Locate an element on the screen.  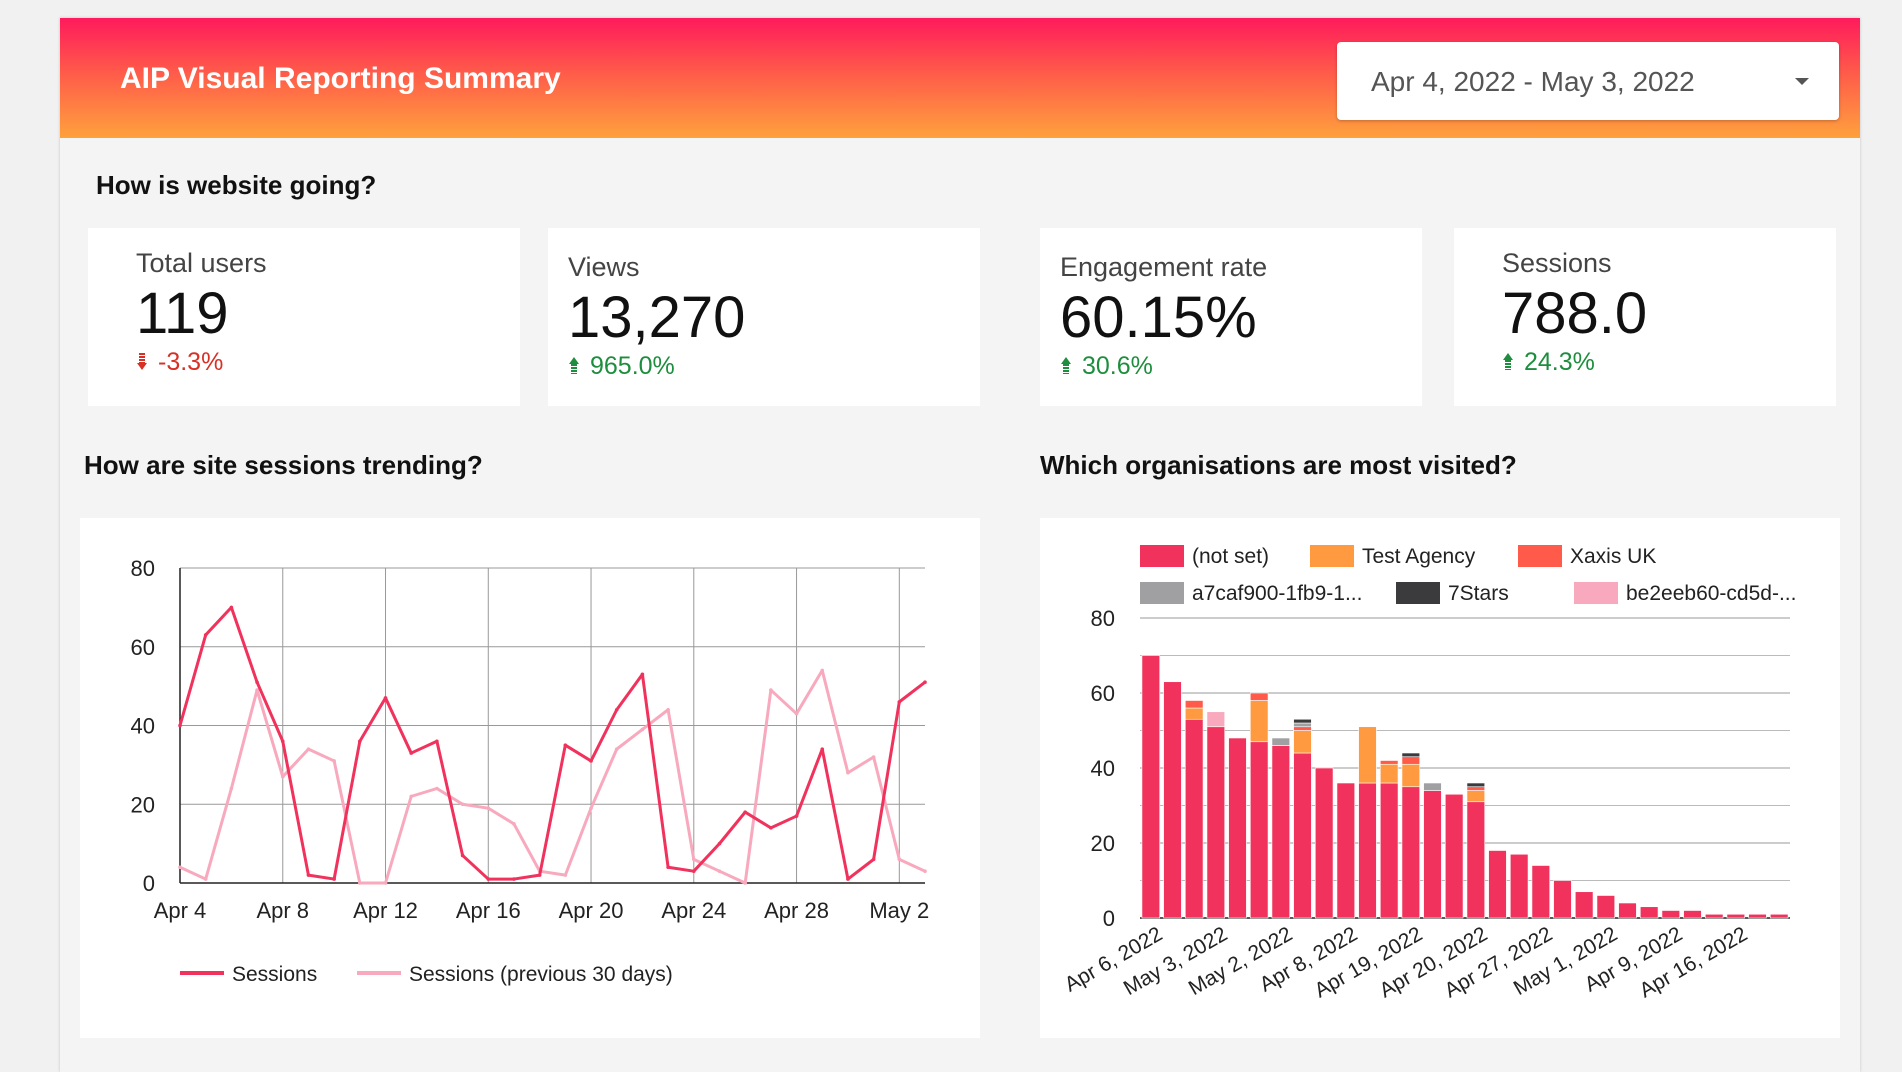
y-tick-label: 0 is located at coordinates (1109, 918).